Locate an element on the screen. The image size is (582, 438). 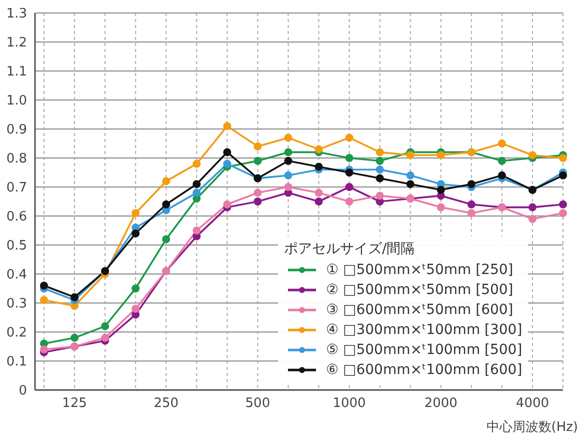
x-axis-title: 中心周波数(Hz) is located at coordinates (532, 427).